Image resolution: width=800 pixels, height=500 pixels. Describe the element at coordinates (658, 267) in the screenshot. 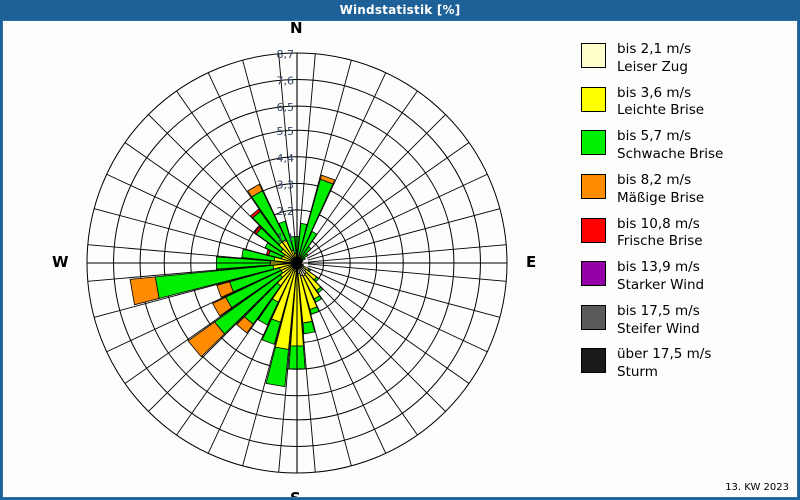

I see `legend-speed-range: bis 13,9 m/s` at that location.